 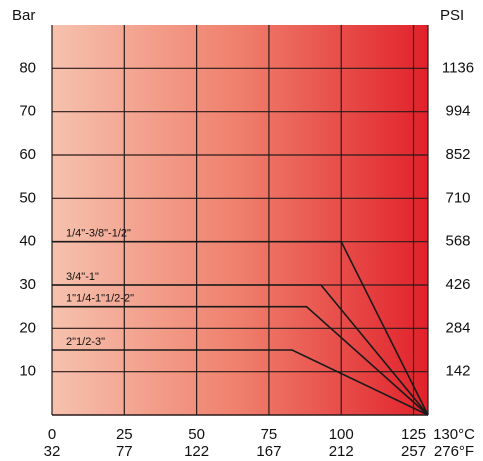 What do you see at coordinates (27, 111) in the screenshot?
I see `y-tick-label: 70` at bounding box center [27, 111].